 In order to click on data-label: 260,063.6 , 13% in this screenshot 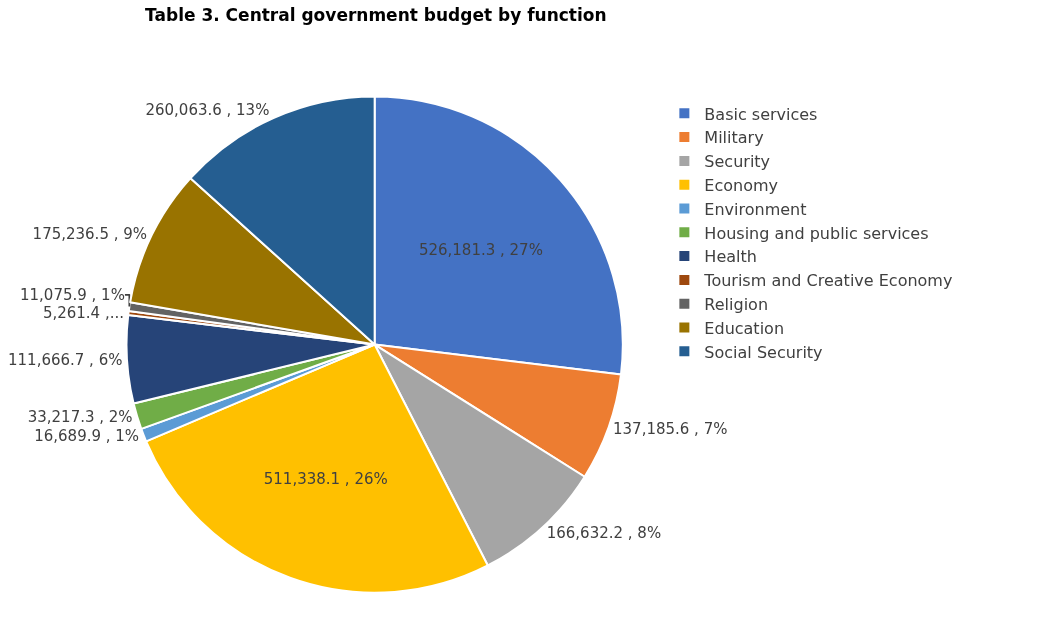, I will do `click(207, 110)`.